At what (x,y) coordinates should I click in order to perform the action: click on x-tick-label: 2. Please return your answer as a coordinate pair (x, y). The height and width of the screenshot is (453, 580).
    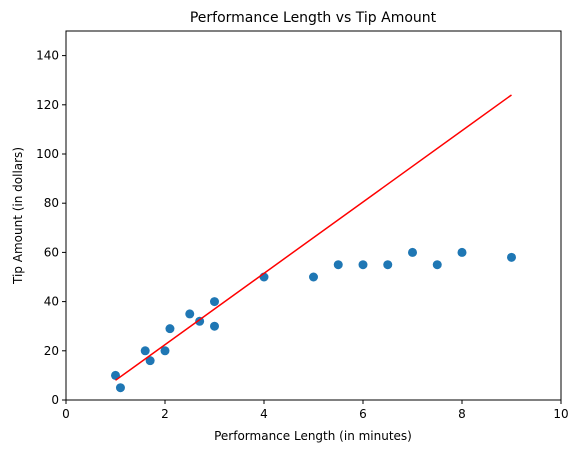
    Looking at the image, I should click on (165, 414).